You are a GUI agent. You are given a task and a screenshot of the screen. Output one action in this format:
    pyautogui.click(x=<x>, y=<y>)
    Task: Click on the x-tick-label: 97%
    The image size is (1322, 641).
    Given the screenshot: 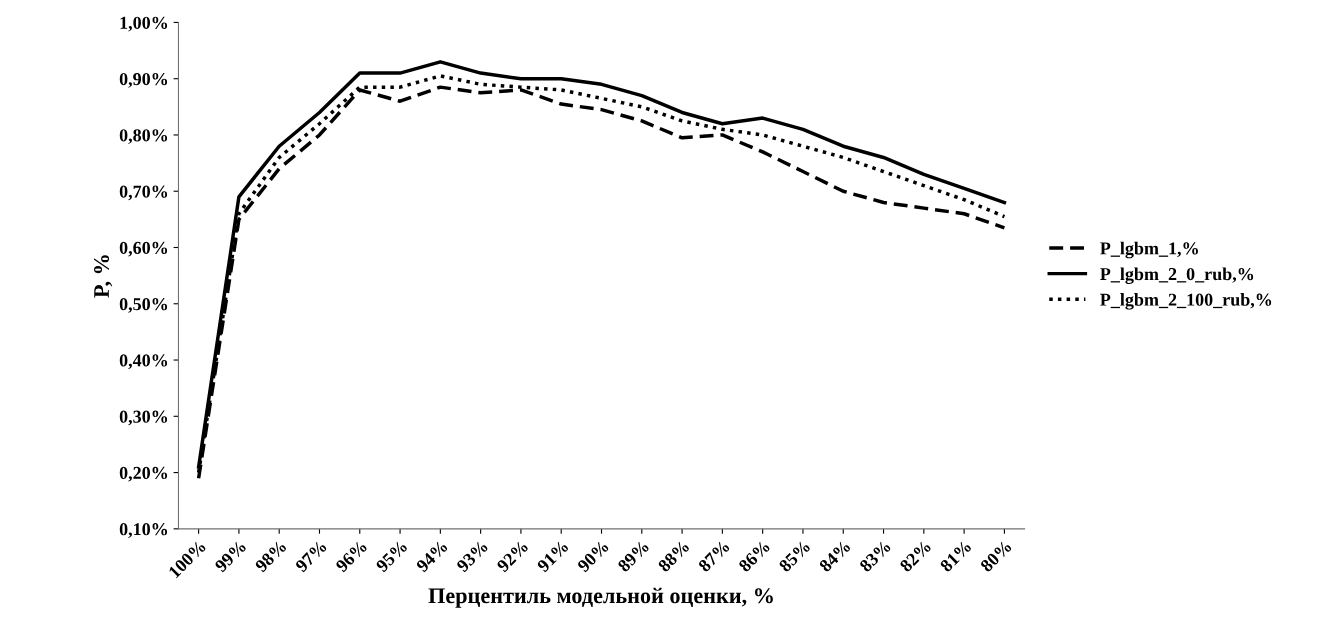 What is the action you would take?
    pyautogui.click(x=311, y=556)
    